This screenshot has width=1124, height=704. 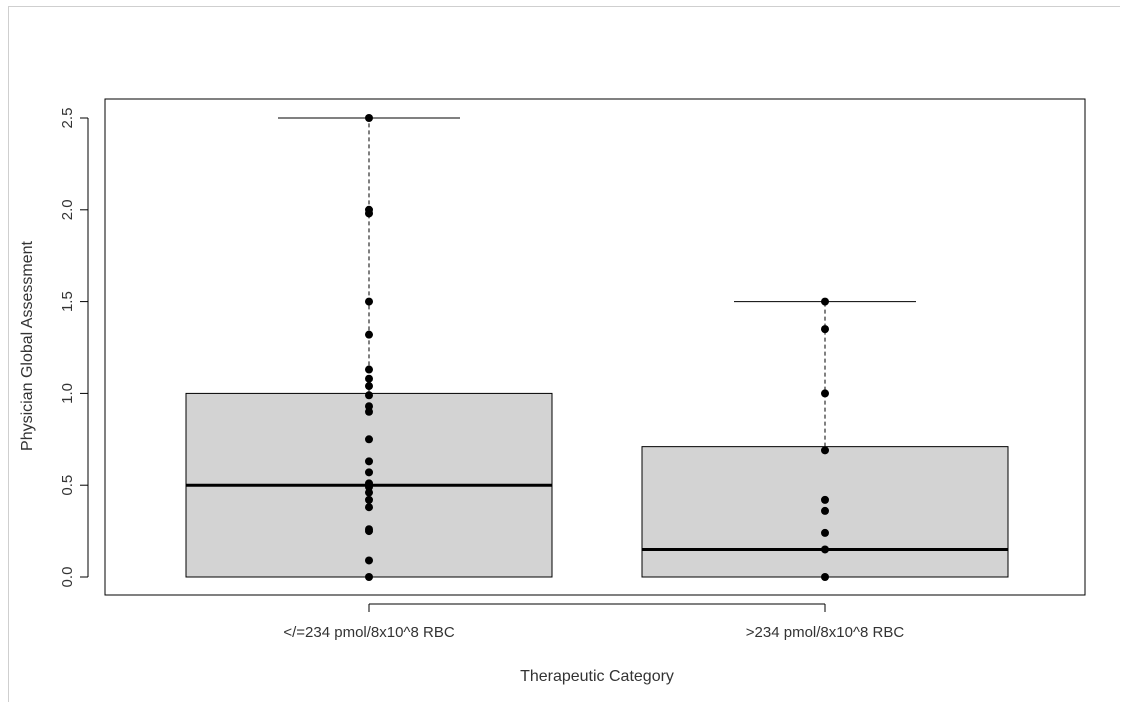 What do you see at coordinates (27, 346) in the screenshot?
I see `y-axis-title: Physician Global Assessment` at bounding box center [27, 346].